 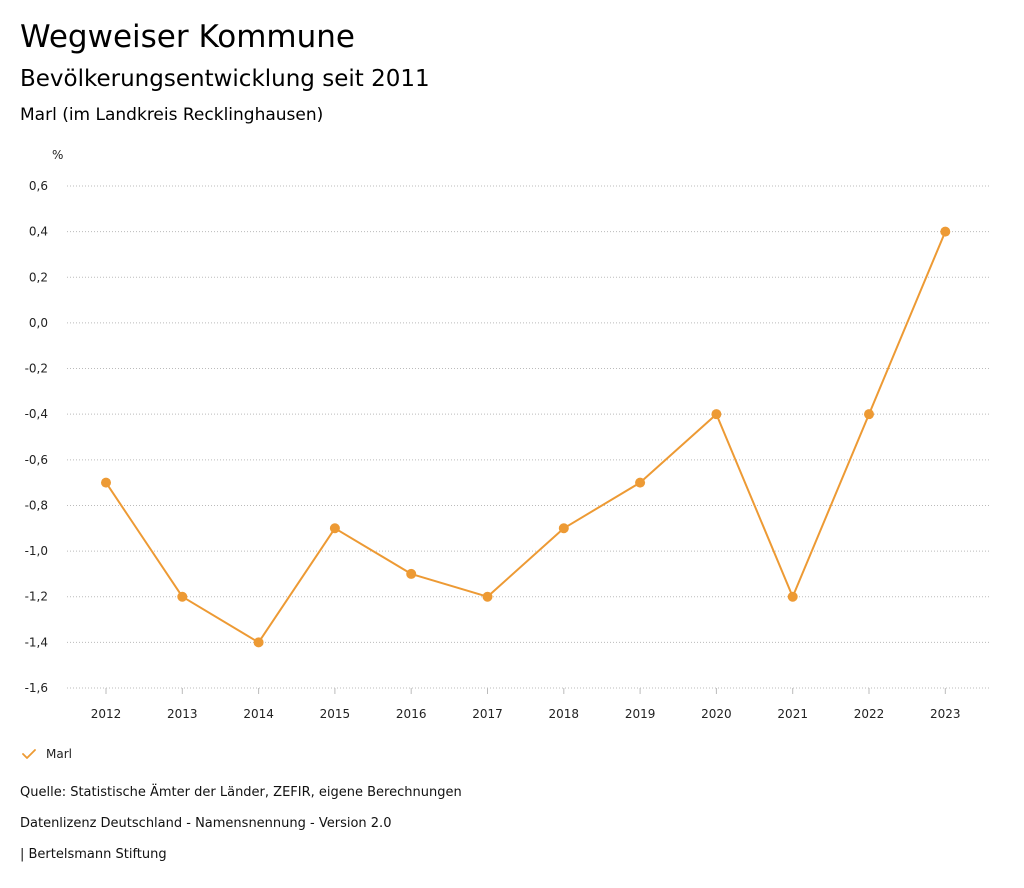 What do you see at coordinates (564, 714) in the screenshot?
I see `x-tick-label: 2018` at bounding box center [564, 714].